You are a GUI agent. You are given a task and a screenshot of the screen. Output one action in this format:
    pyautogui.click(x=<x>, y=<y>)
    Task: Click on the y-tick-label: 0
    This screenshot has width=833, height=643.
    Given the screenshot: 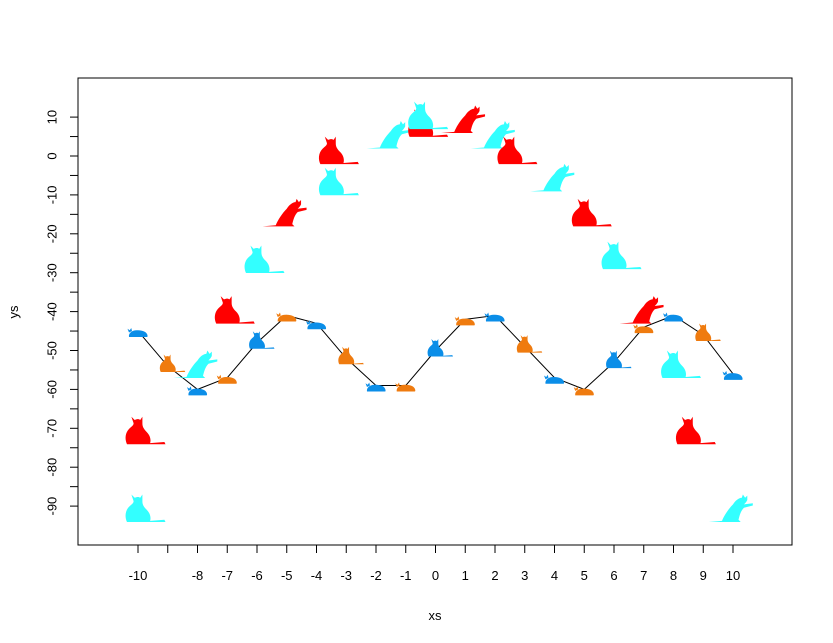 What is the action you would take?
    pyautogui.click(x=52, y=155)
    